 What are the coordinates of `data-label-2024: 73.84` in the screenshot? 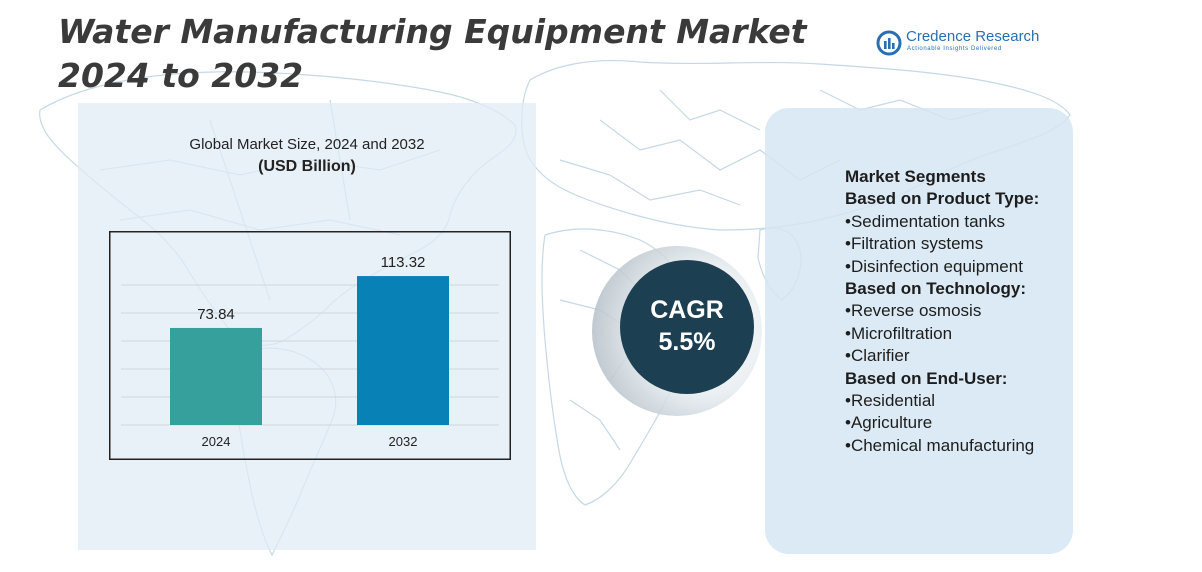 It's located at (216, 314).